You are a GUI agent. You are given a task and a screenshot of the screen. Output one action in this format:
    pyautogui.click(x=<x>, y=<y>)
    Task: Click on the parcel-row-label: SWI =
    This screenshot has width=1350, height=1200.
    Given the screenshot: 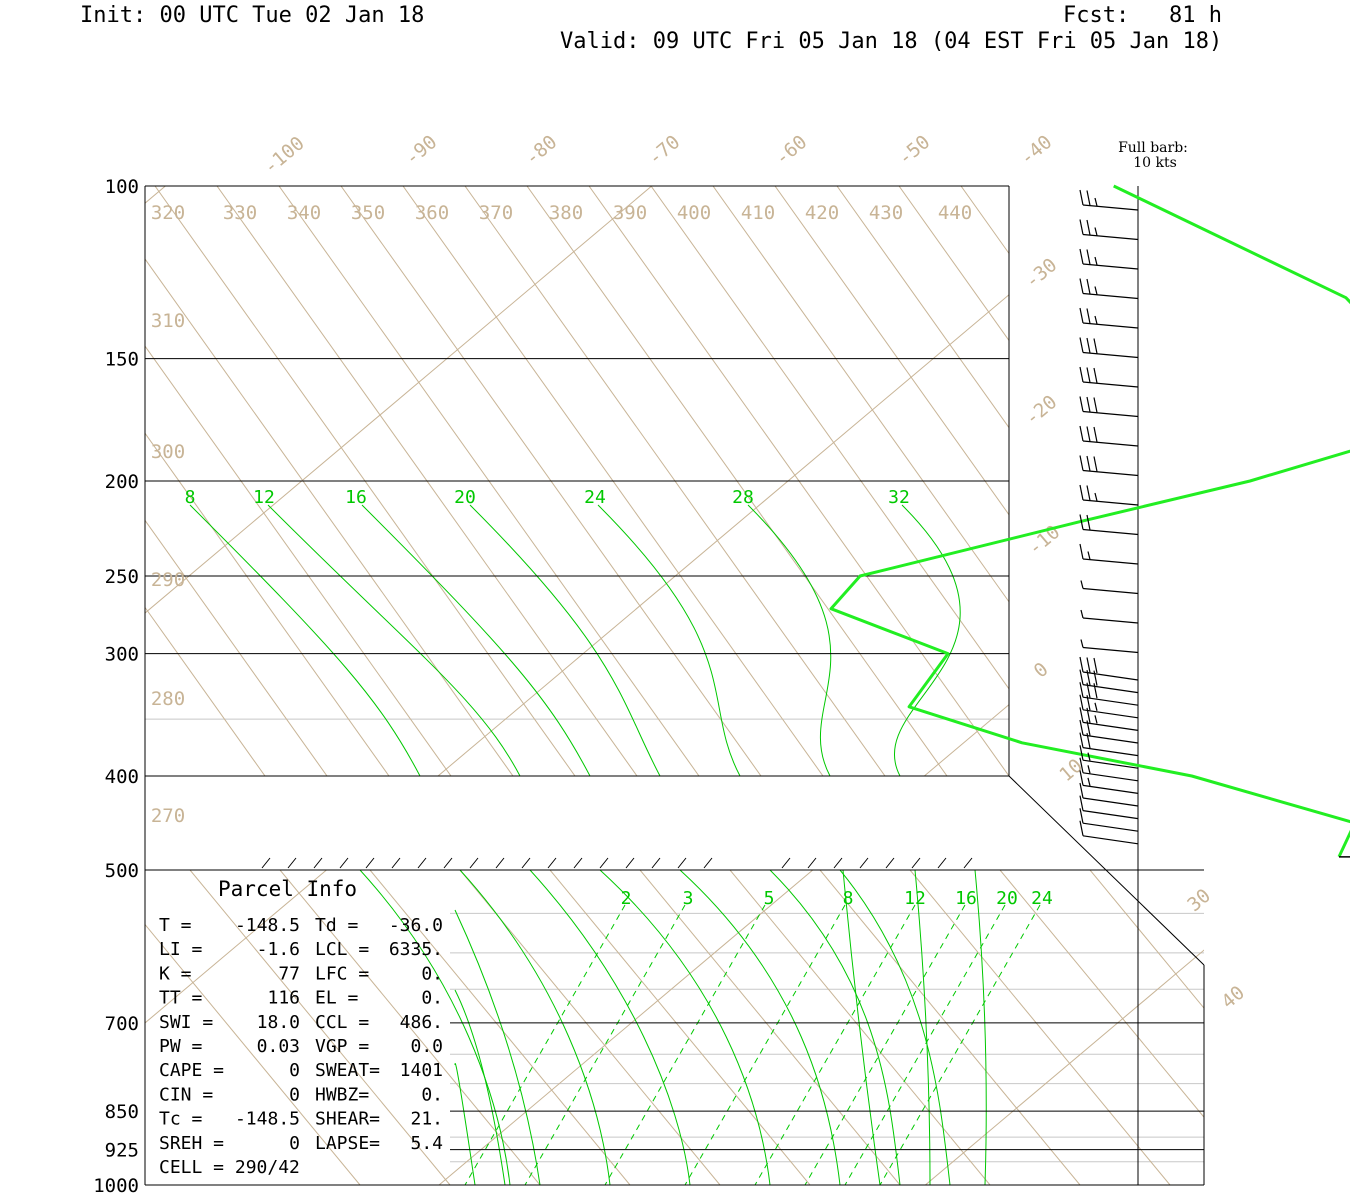 What is the action you would take?
    pyautogui.click(x=186, y=1022)
    